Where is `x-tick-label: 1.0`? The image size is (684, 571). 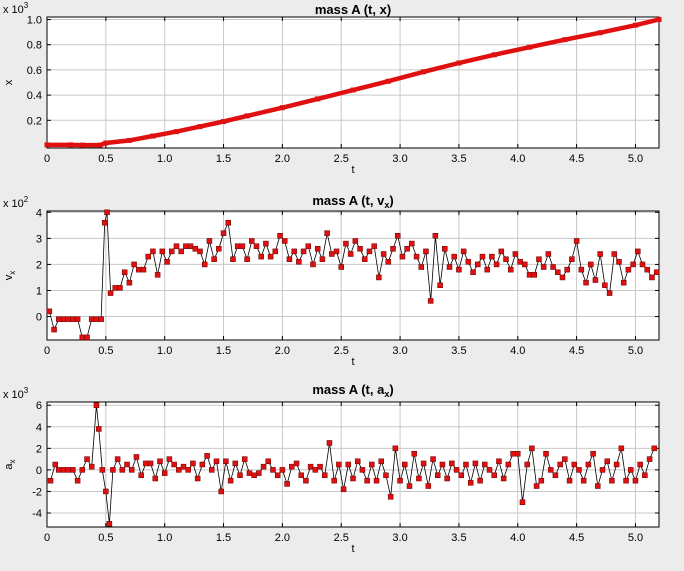 x-tick-label: 1.0 is located at coordinates (164, 538).